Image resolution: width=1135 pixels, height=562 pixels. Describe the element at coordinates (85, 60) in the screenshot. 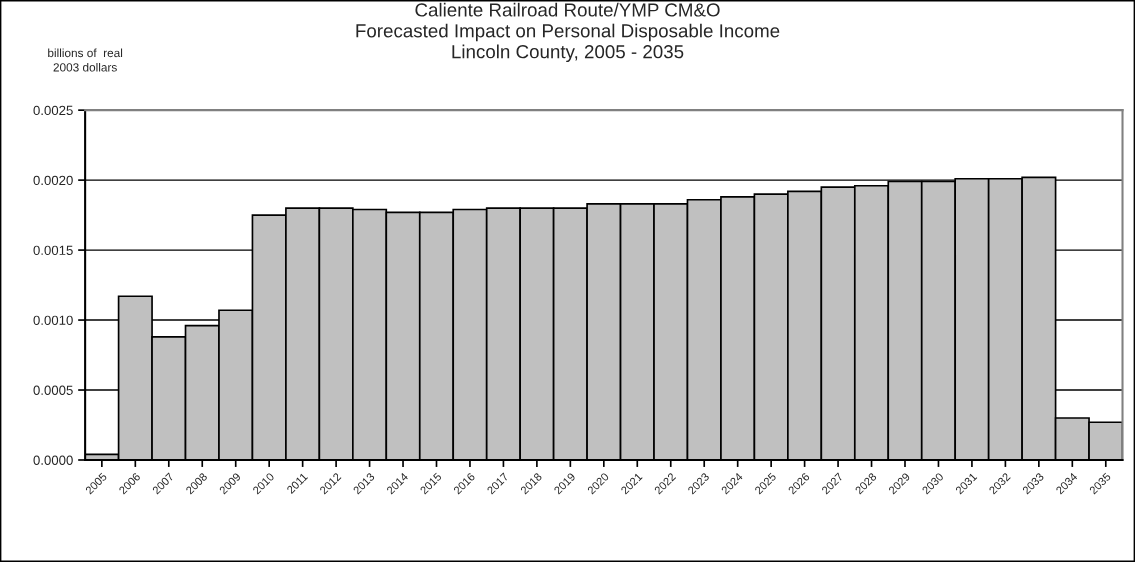

I see `y-axis-title: billions of real 2003 dollars` at that location.